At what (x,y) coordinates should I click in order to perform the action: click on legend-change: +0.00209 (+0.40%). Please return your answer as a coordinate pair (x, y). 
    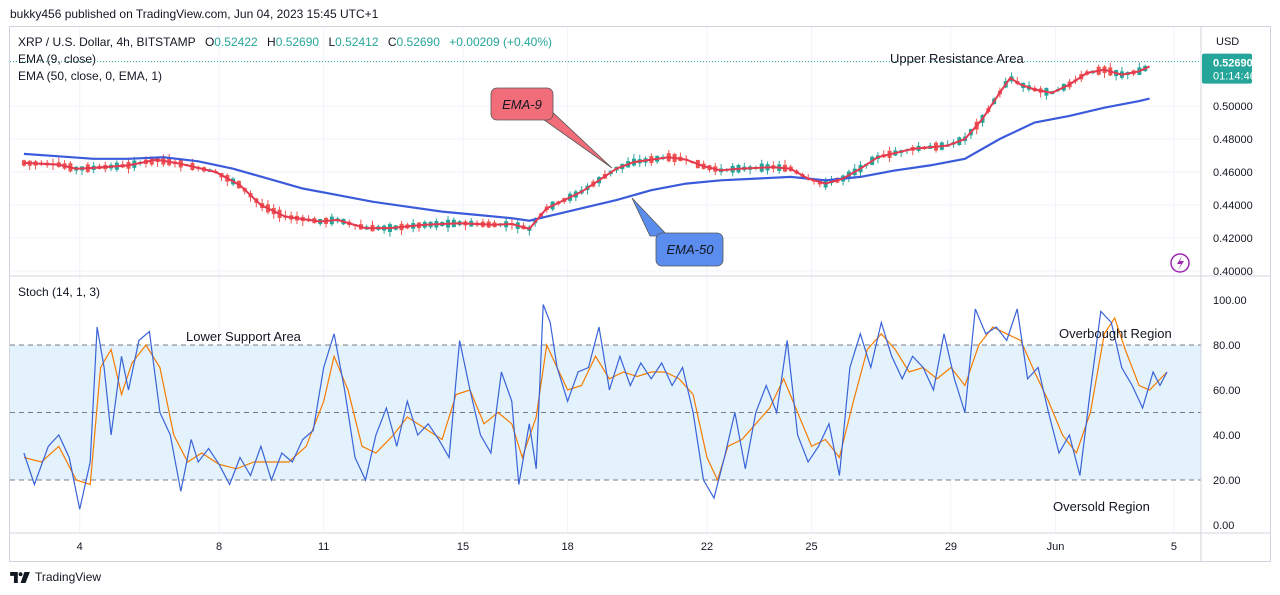
    Looking at the image, I should click on (501, 42).